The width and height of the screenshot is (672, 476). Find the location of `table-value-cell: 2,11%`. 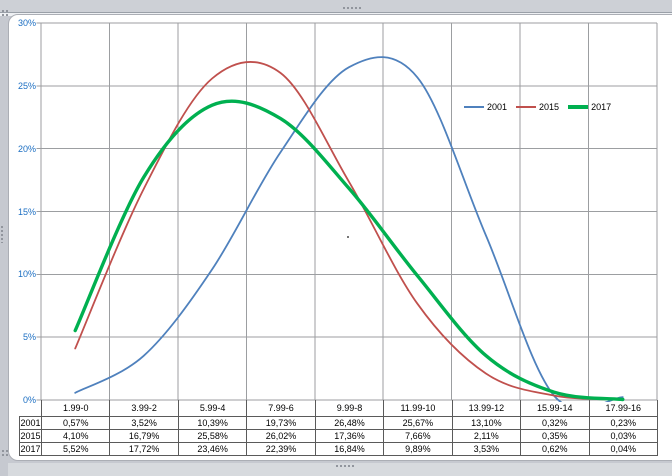

table-value-cell: 2,11% is located at coordinates (486, 436).